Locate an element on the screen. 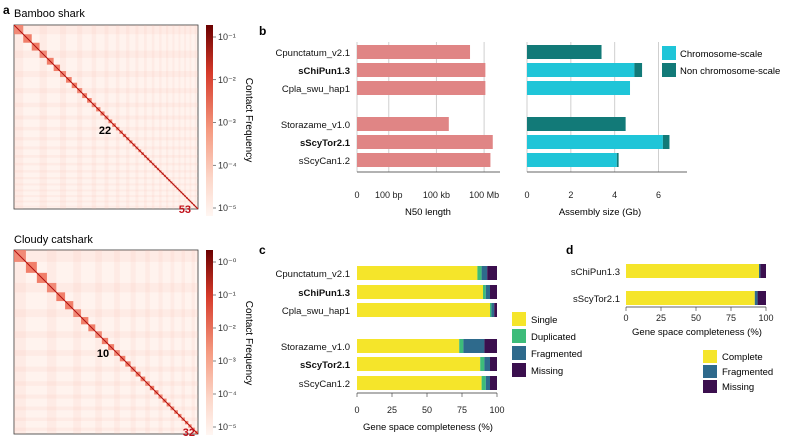 Image resolution: width=800 pixels, height=438 pixels. heatmap-title: Bamboo shark is located at coordinates (49, 14).